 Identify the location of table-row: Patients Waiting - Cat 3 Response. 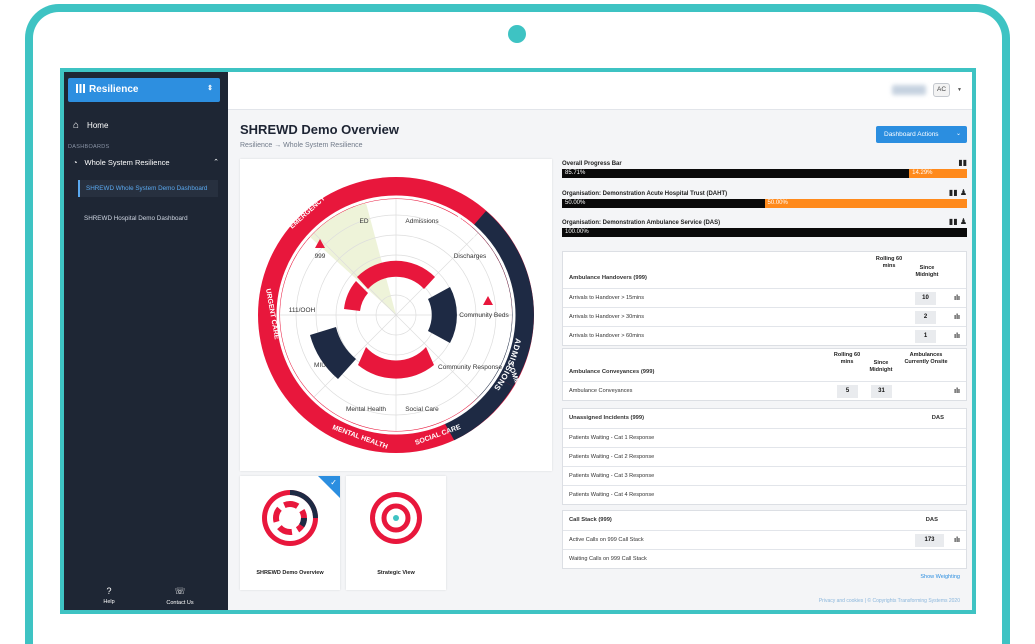
(764, 475).